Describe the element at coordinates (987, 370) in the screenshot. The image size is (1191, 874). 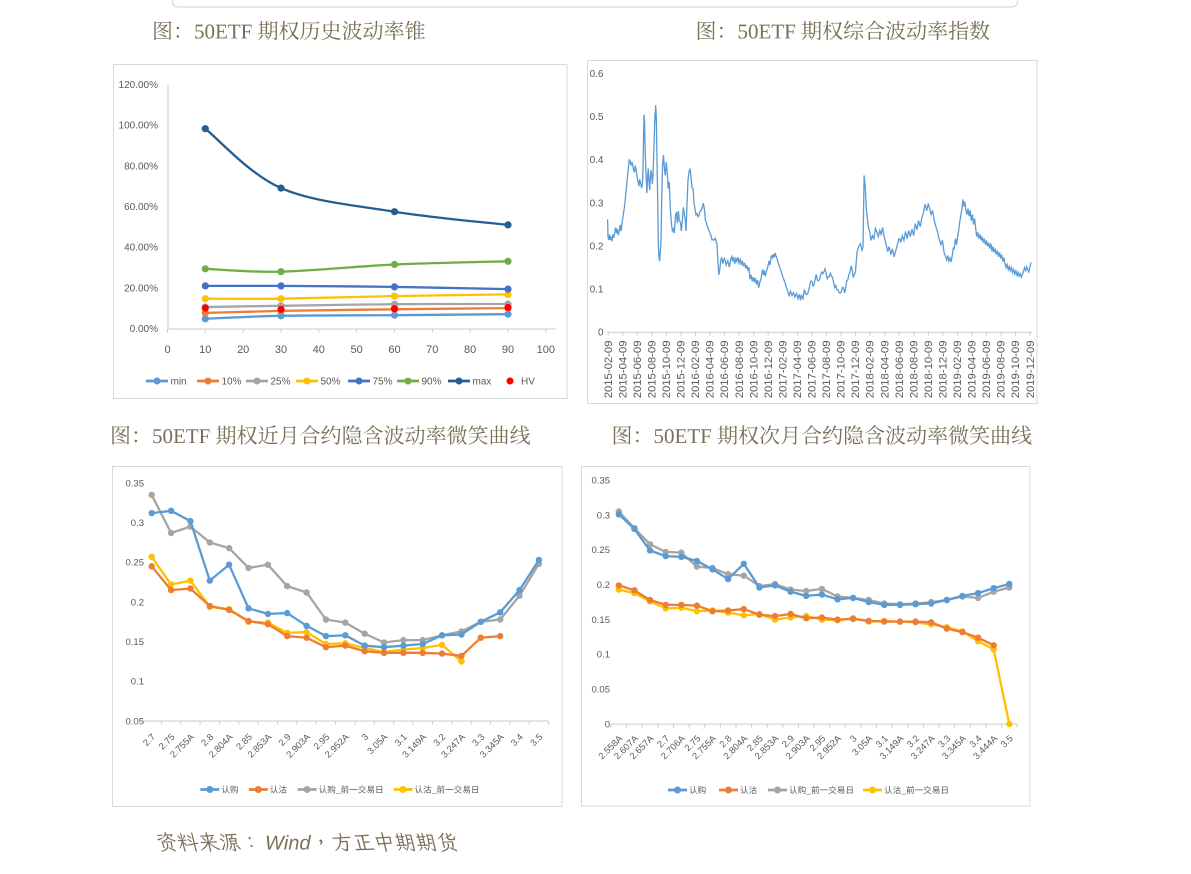
I see `svg-text: 2019-06-09` at that location.